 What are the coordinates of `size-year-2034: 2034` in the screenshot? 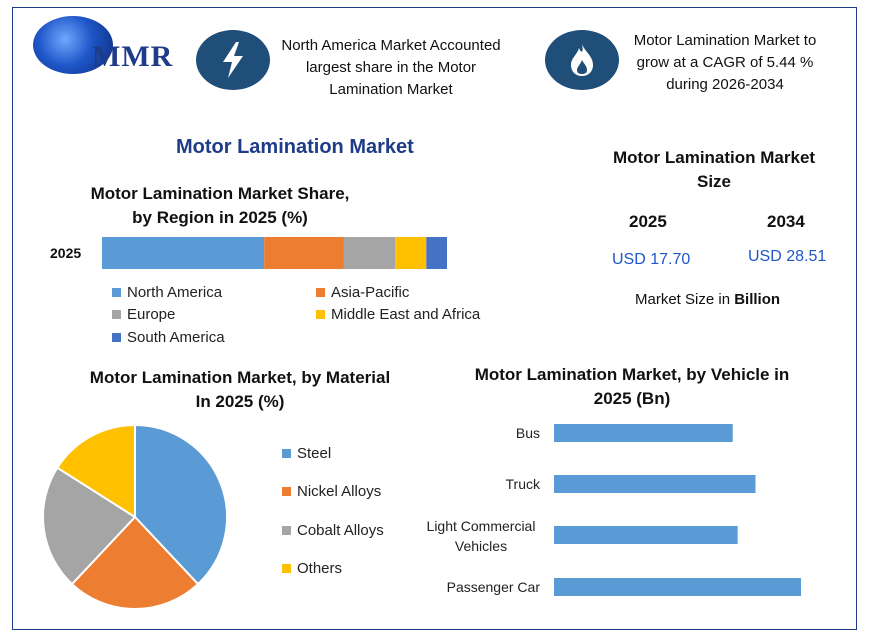 It's located at (786, 221).